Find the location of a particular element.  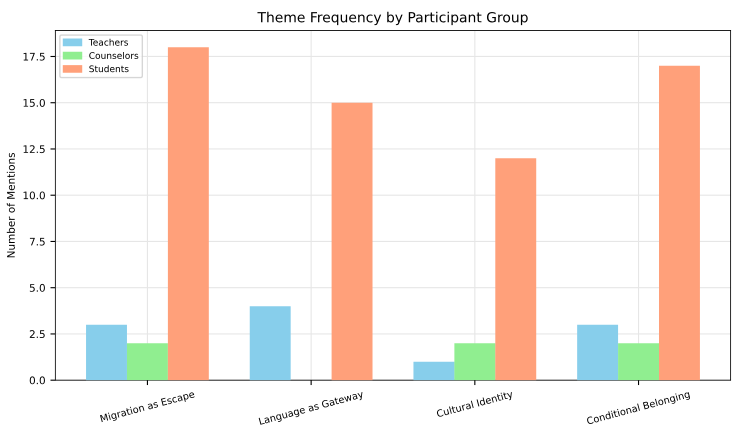

legend-label: Teachers is located at coordinates (108, 42).